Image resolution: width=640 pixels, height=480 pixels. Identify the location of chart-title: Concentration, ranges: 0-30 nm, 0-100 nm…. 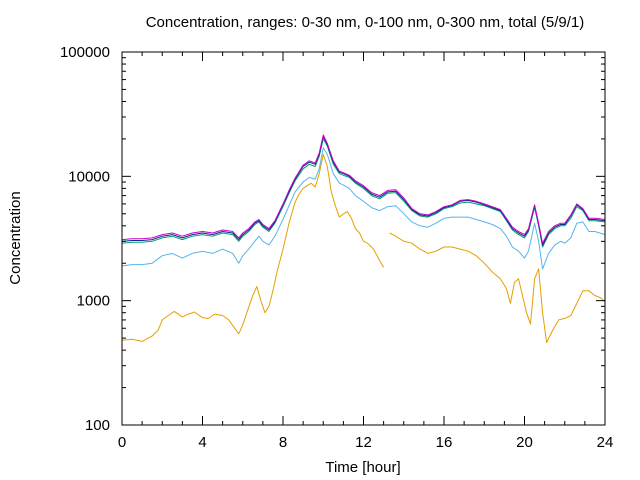
(365, 22).